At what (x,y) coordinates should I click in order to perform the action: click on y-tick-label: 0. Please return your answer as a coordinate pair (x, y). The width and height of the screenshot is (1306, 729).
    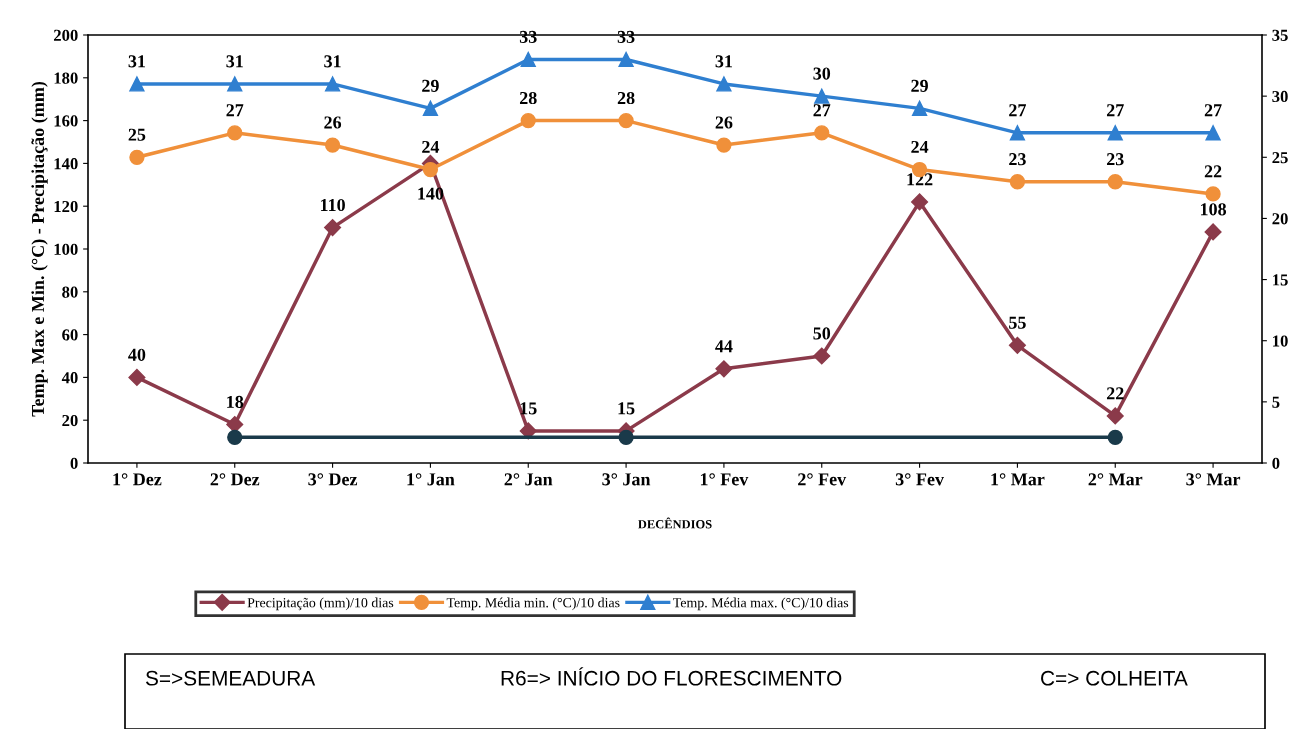
    Looking at the image, I should click on (74, 463).